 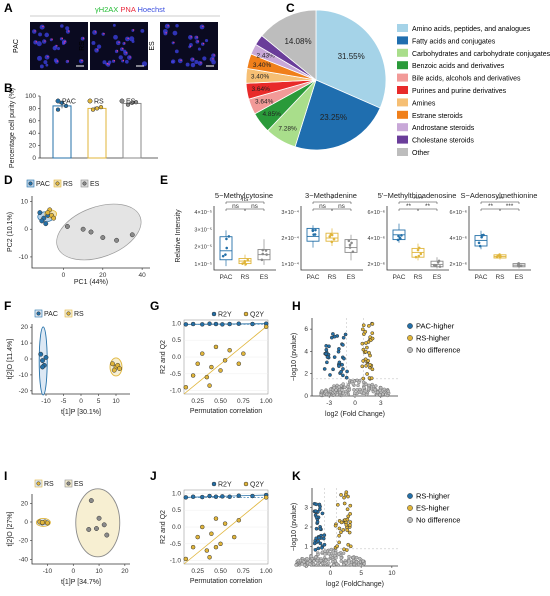 What do you see at coordinates (125, 571) in the screenshot?
I see `x-tick-label: 20` at bounding box center [125, 571].